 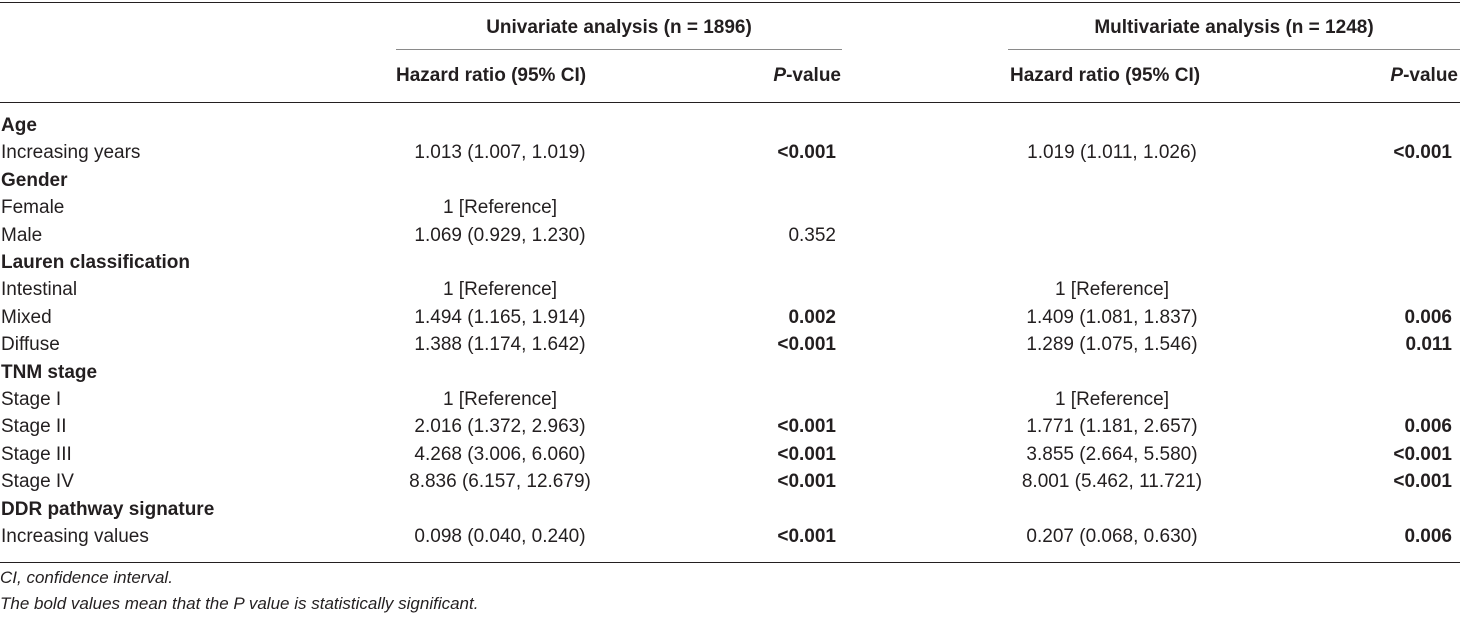 I want to click on multivariate-hr-cell: 1.019 (1.011, 1.026), so click(x=1112, y=153).